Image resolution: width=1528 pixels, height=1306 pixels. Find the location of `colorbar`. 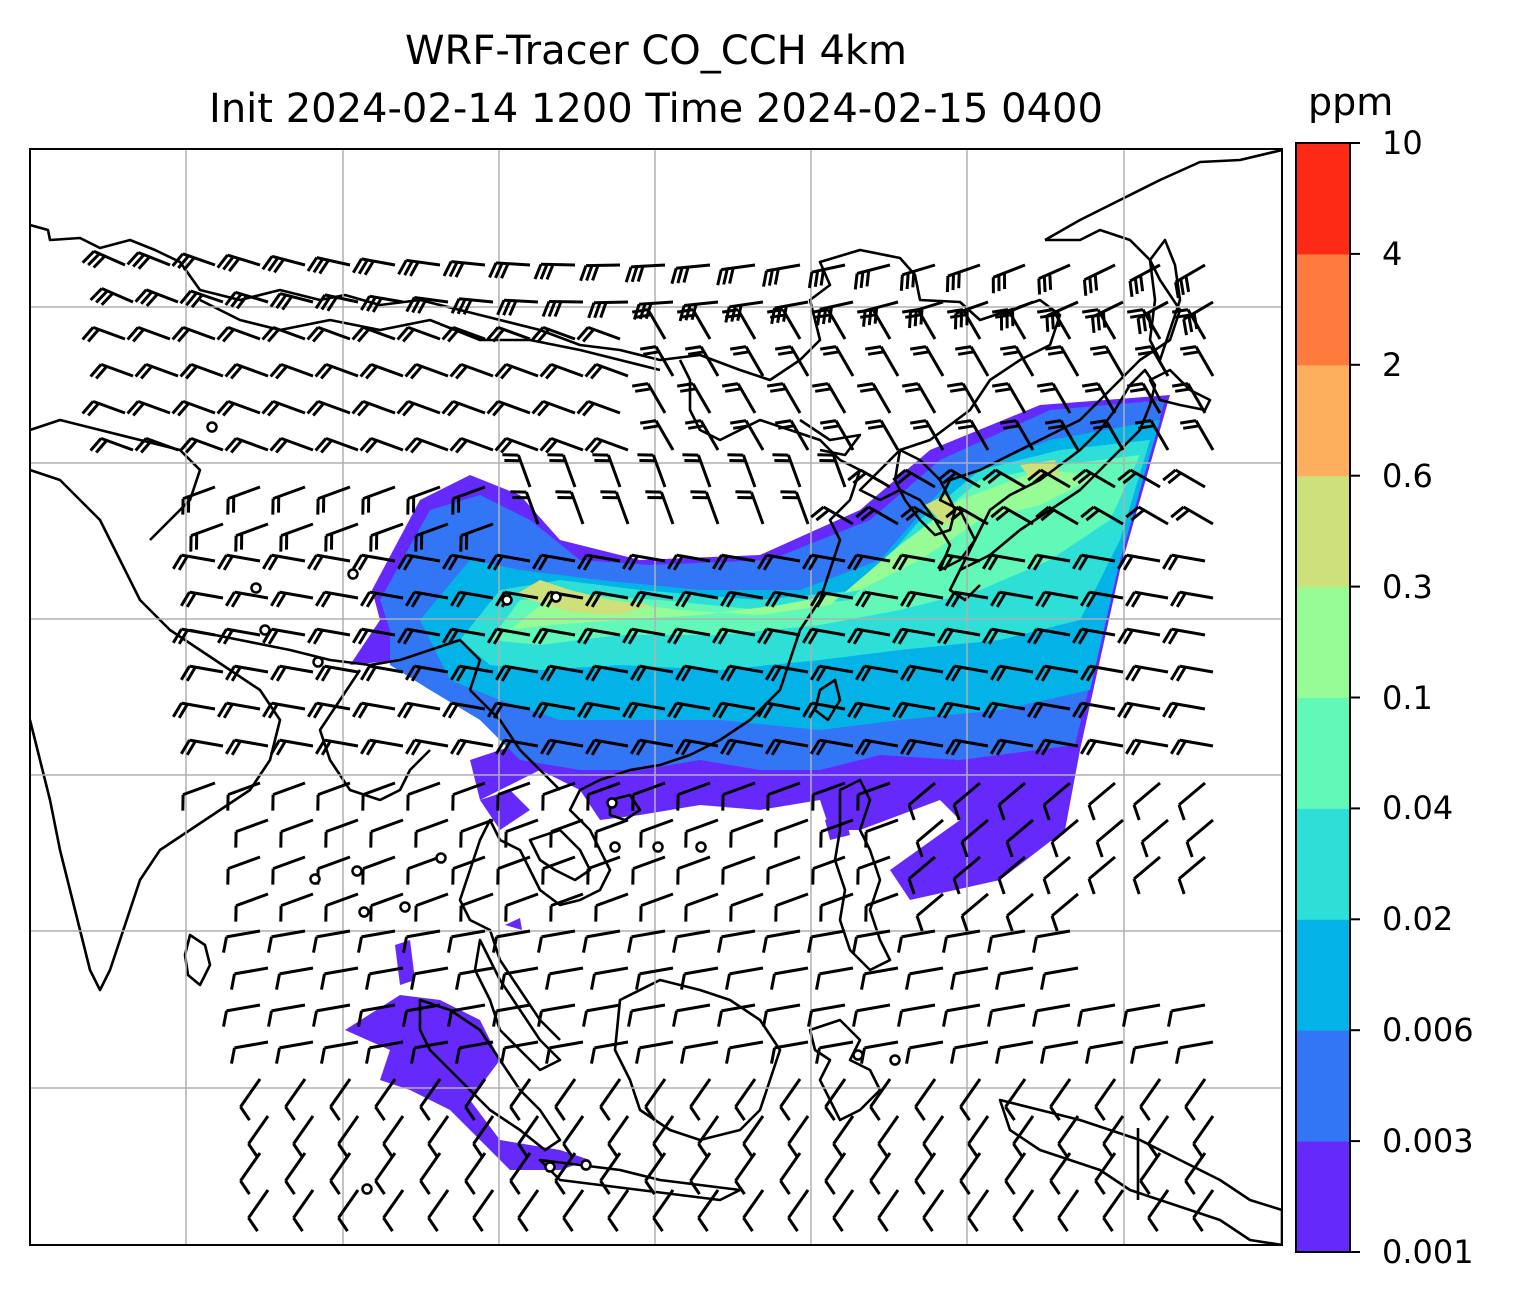

colorbar is located at coordinates (1327, 697).